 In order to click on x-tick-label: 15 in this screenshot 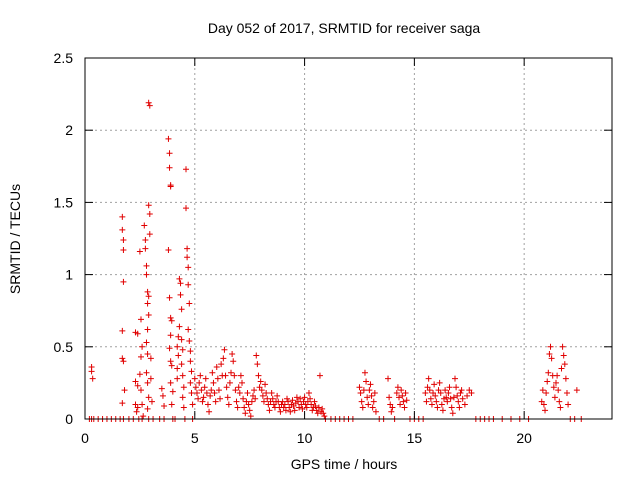, I will do `click(415, 438)`.